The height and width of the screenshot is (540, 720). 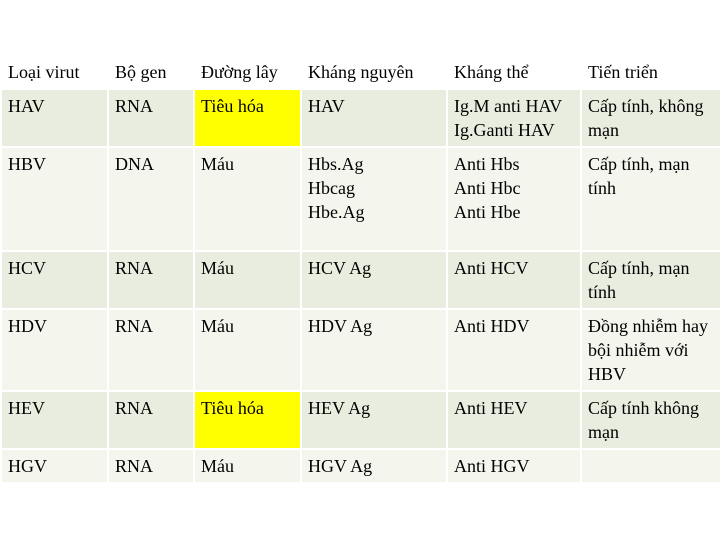 I want to click on progression-text: Cấp tính, không mạn, so click(x=646, y=118).